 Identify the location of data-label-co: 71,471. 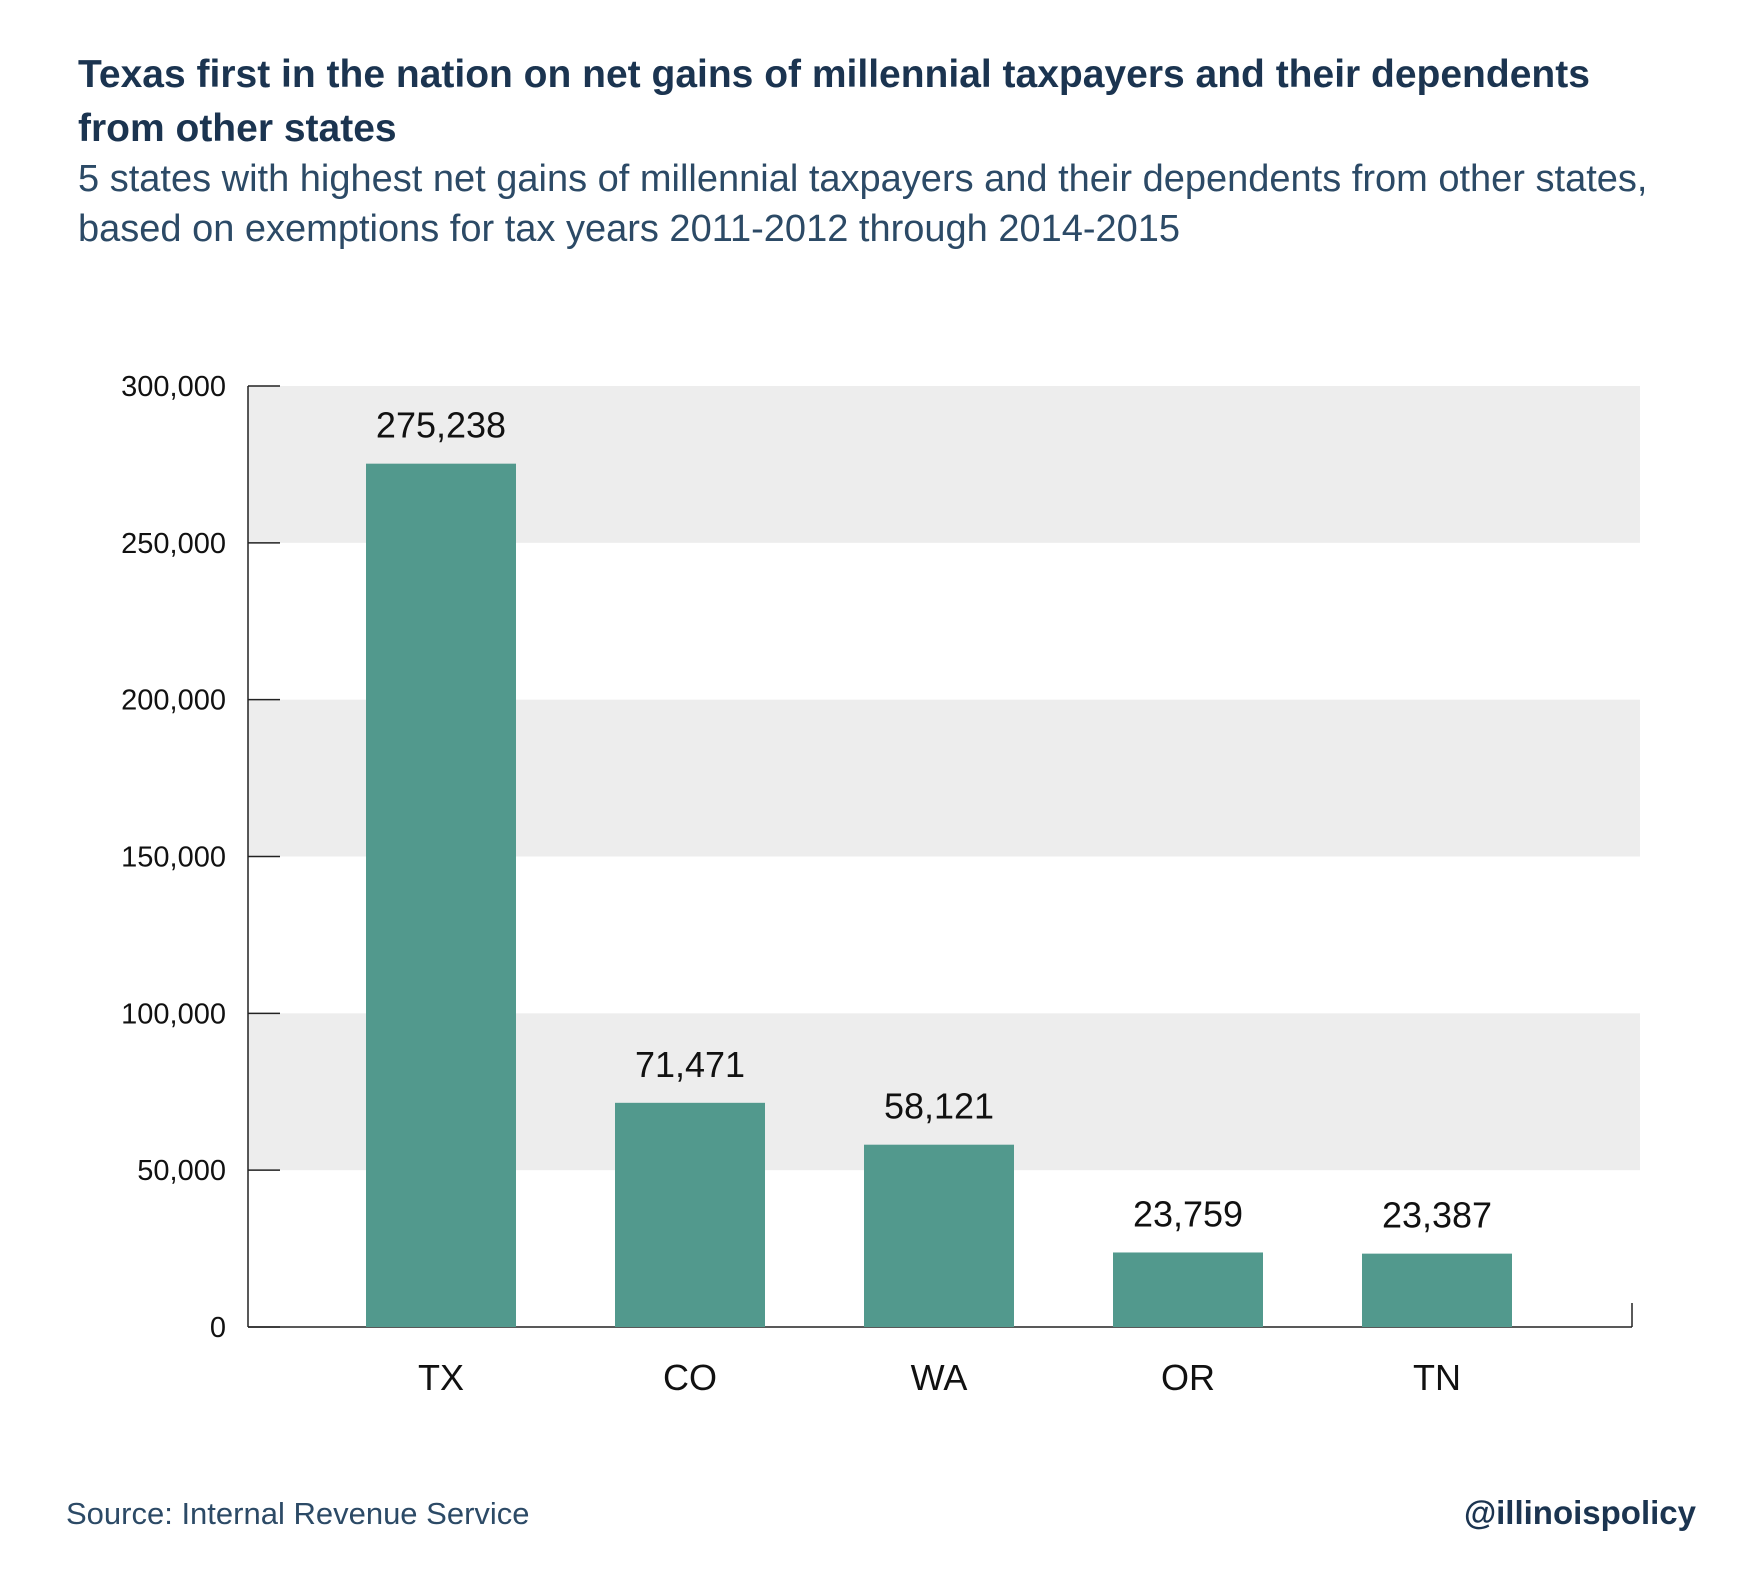
(690, 1064).